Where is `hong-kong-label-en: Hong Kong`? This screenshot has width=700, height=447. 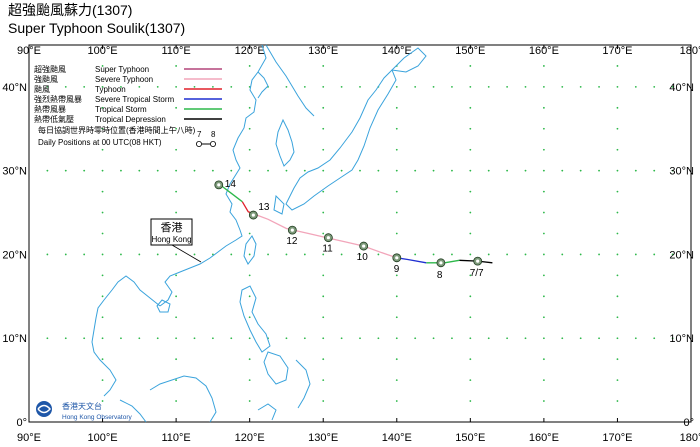
hong-kong-label-en: Hong Kong is located at coordinates (171, 239).